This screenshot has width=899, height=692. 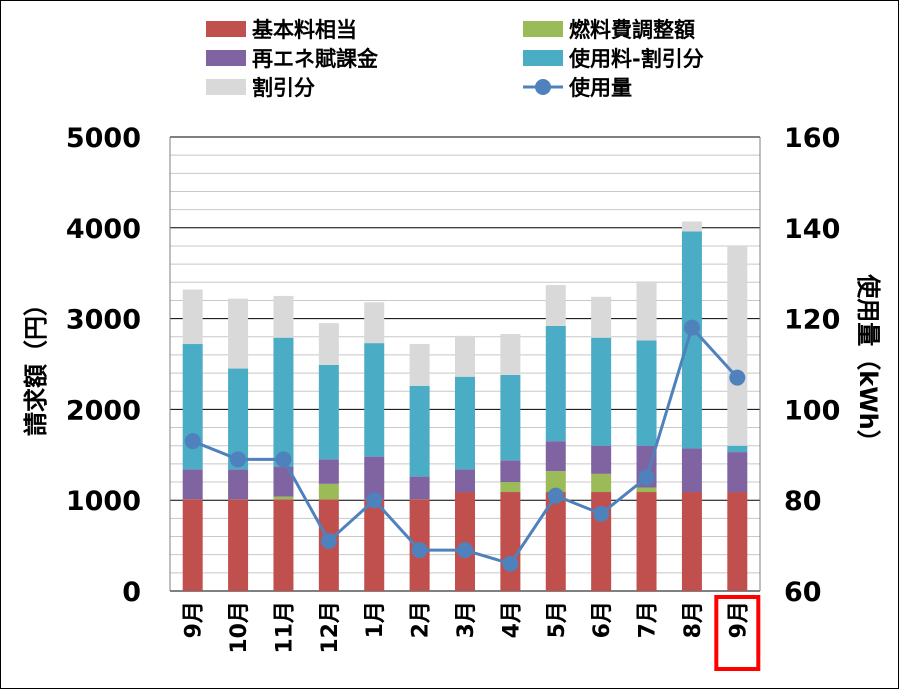 I want to click on left-tick-label: 1000, so click(x=103, y=501).